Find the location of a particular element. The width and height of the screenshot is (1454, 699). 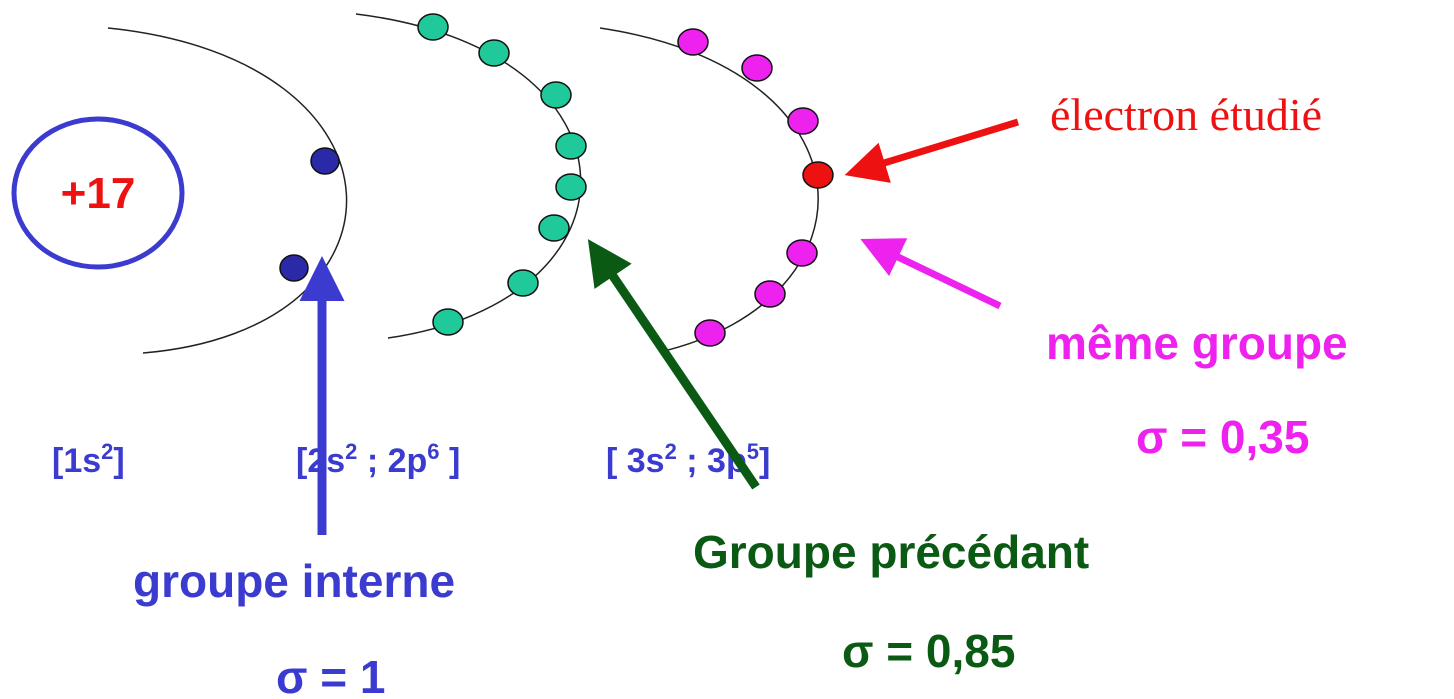

shell-3-electrons is located at coordinates (755, 187).